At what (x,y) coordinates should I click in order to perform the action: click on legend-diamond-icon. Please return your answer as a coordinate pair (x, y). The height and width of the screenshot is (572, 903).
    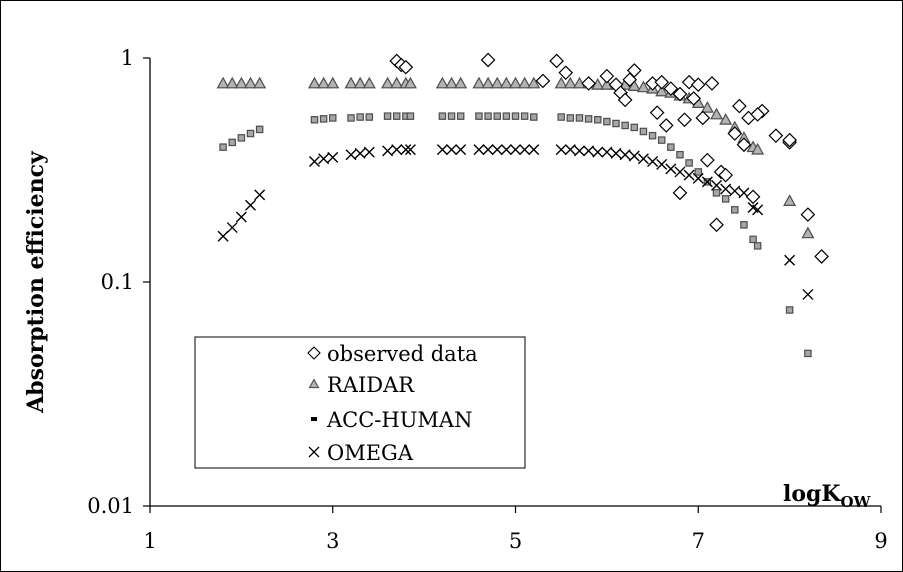
    Looking at the image, I should click on (314, 353).